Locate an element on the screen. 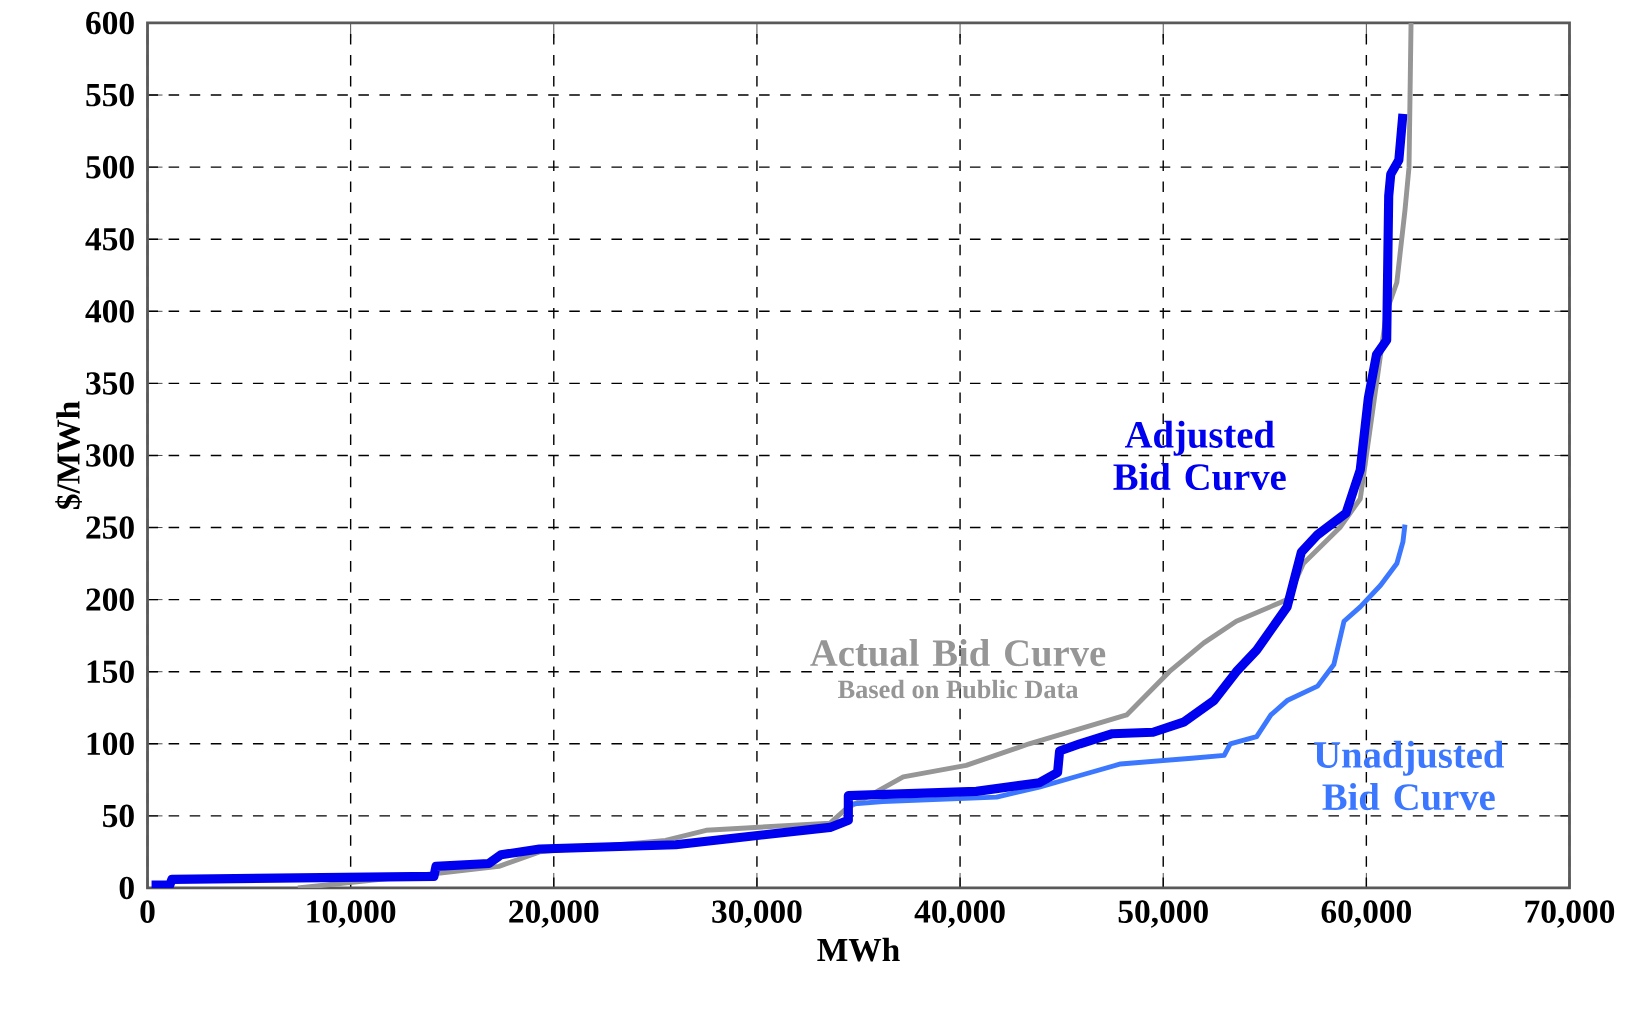 The height and width of the screenshot is (1011, 1629). series-label: Adjusted Bid Curve is located at coordinates (1199, 455).